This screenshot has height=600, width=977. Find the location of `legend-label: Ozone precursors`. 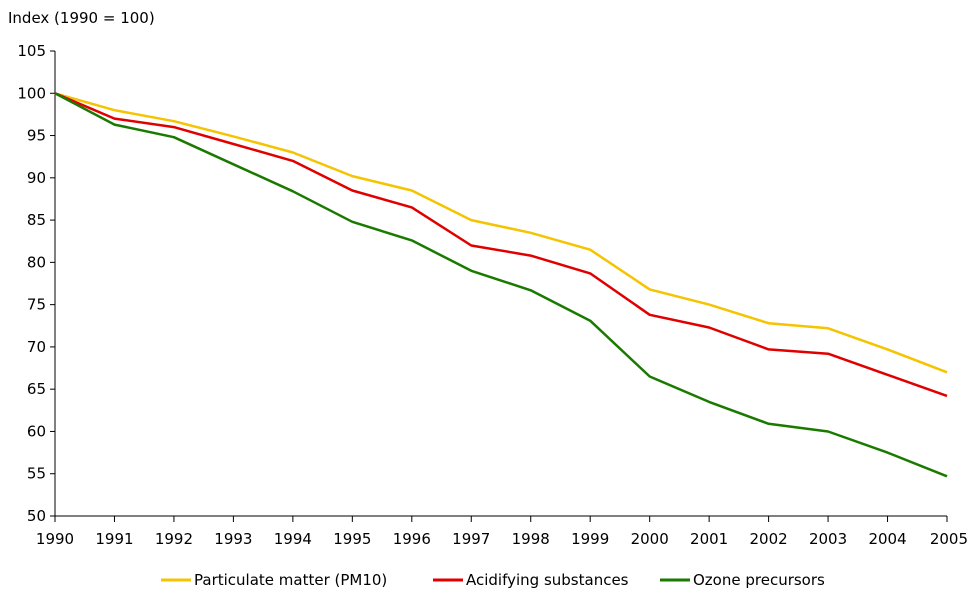

legend-label: Ozone precursors is located at coordinates (759, 580).